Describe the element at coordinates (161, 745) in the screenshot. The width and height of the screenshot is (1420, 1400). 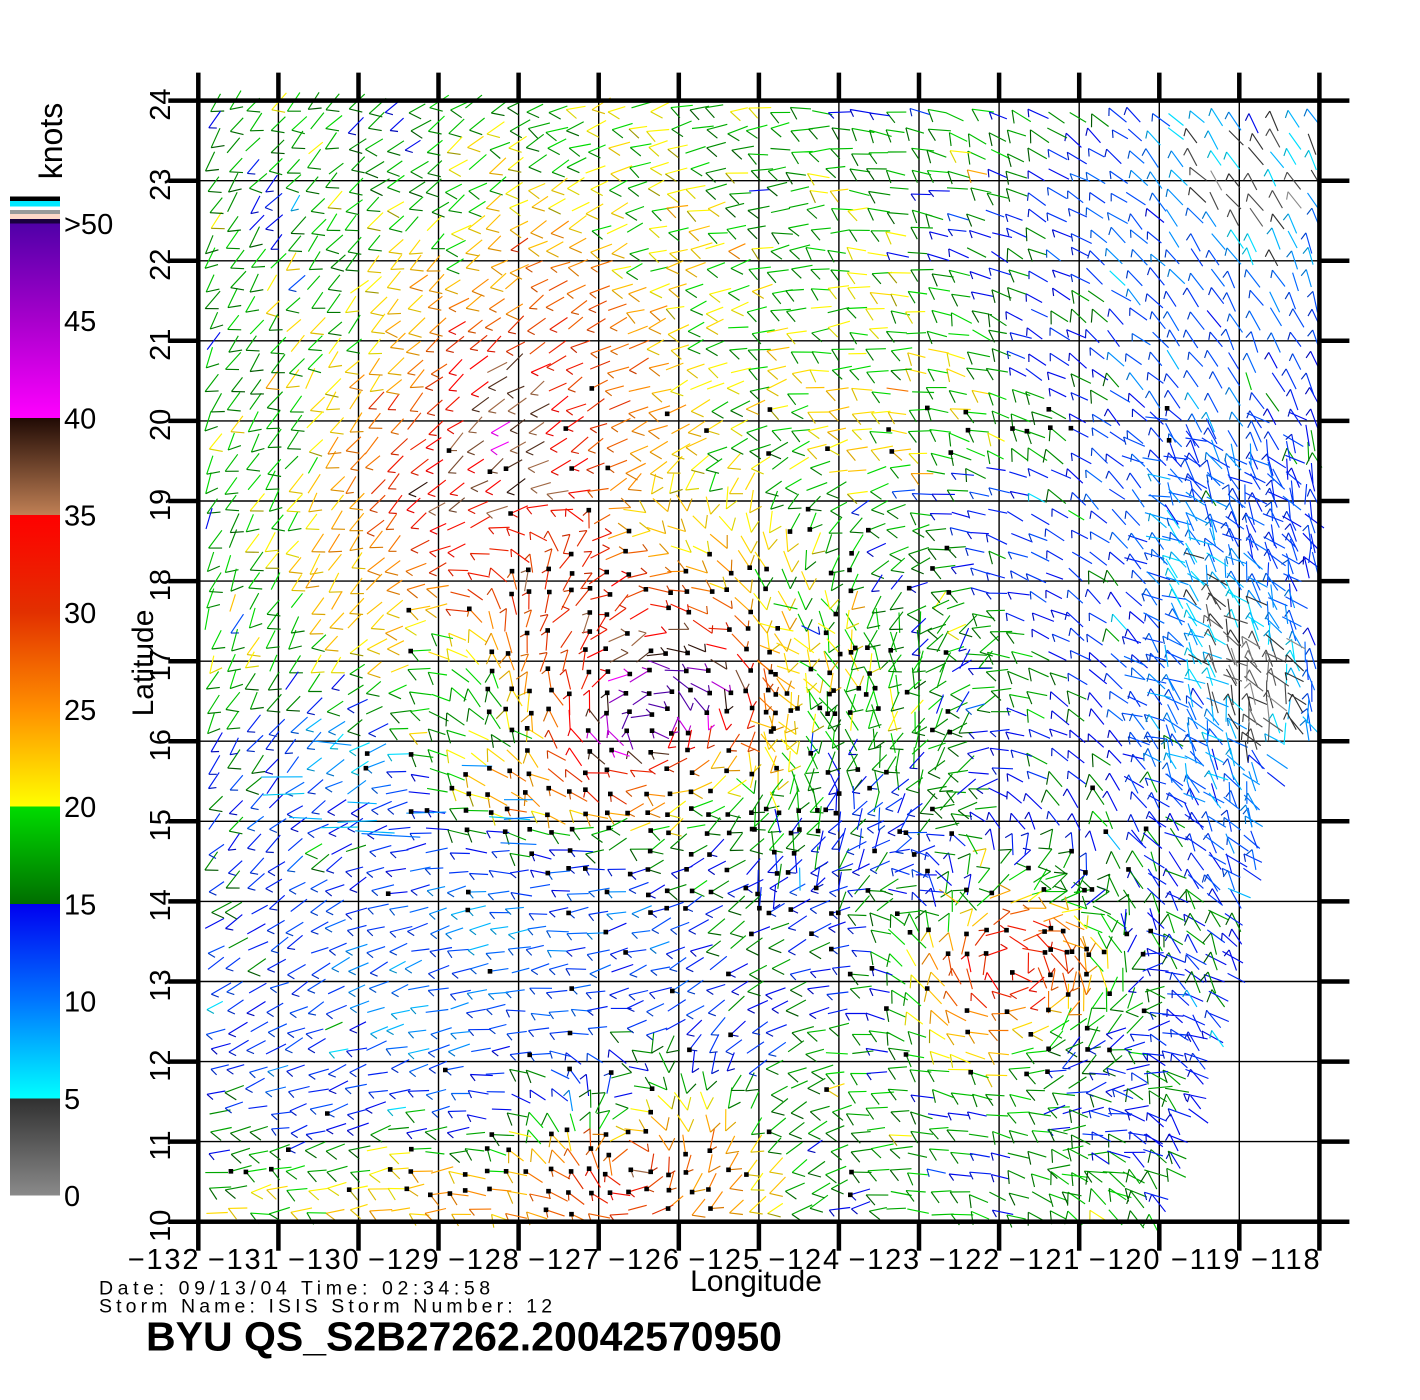
I see `svg-text: 16` at that location.